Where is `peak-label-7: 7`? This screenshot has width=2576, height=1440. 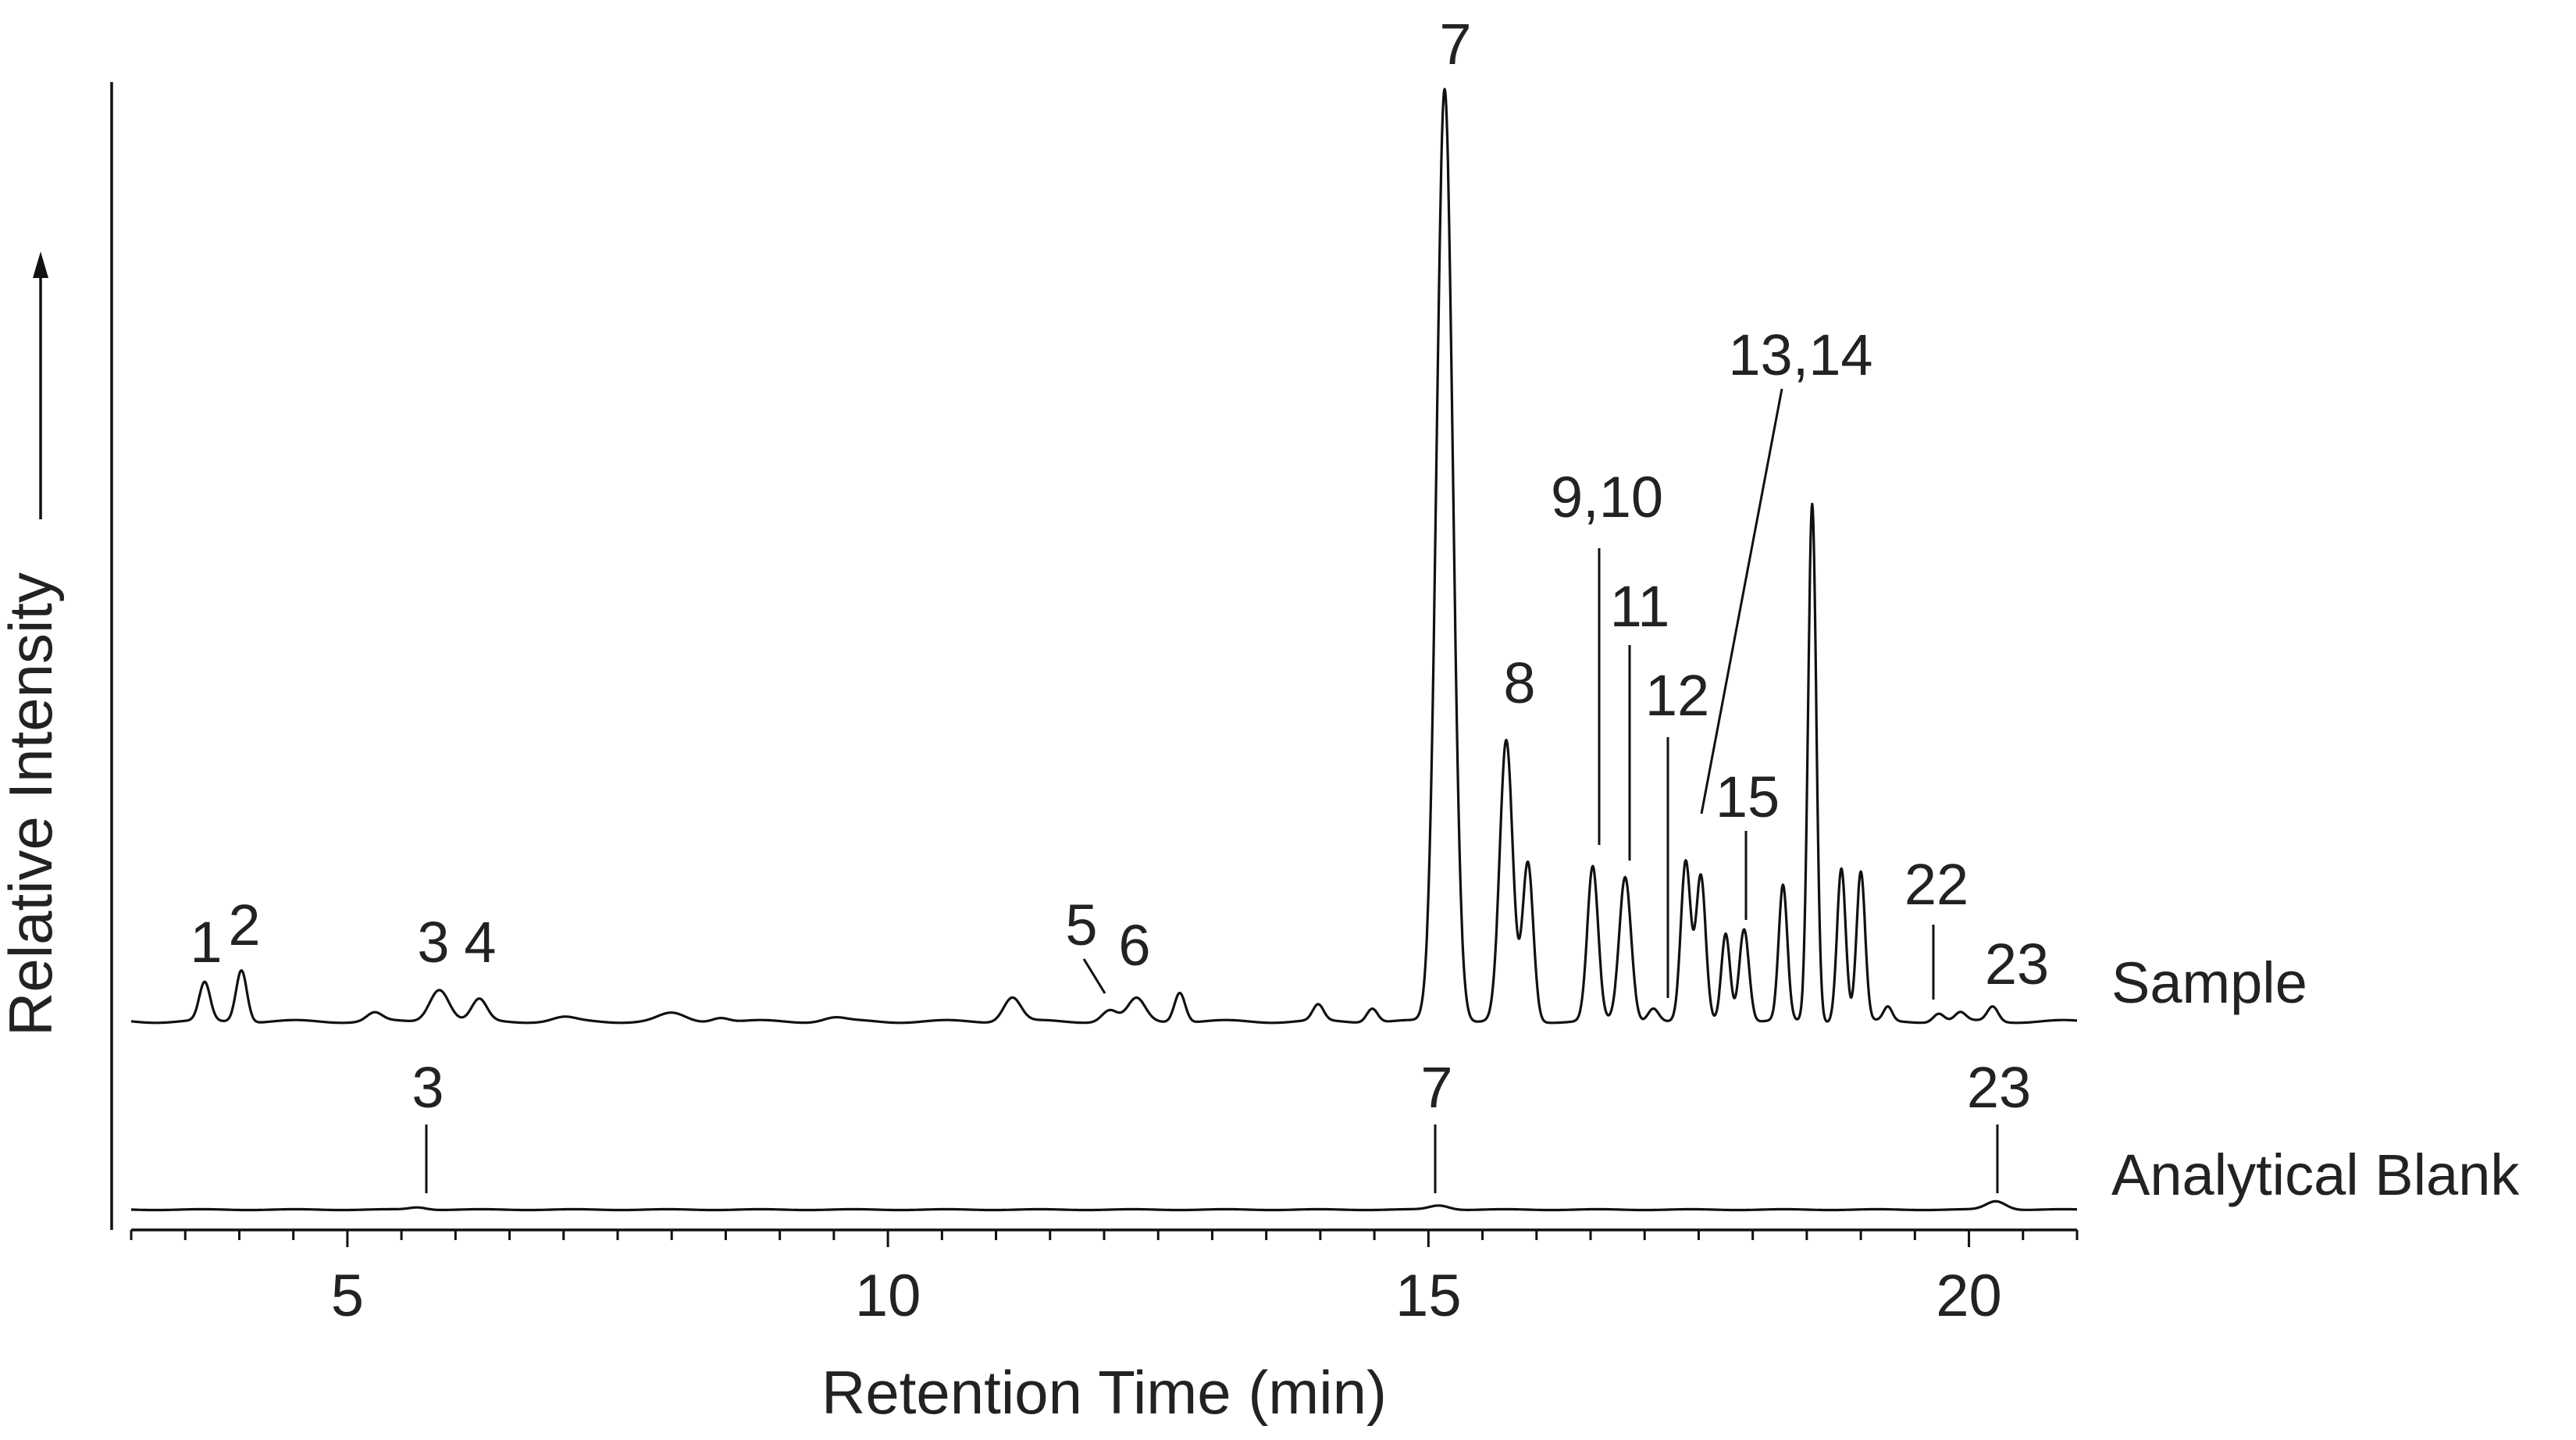
peak-label-7: 7 is located at coordinates (1455, 44).